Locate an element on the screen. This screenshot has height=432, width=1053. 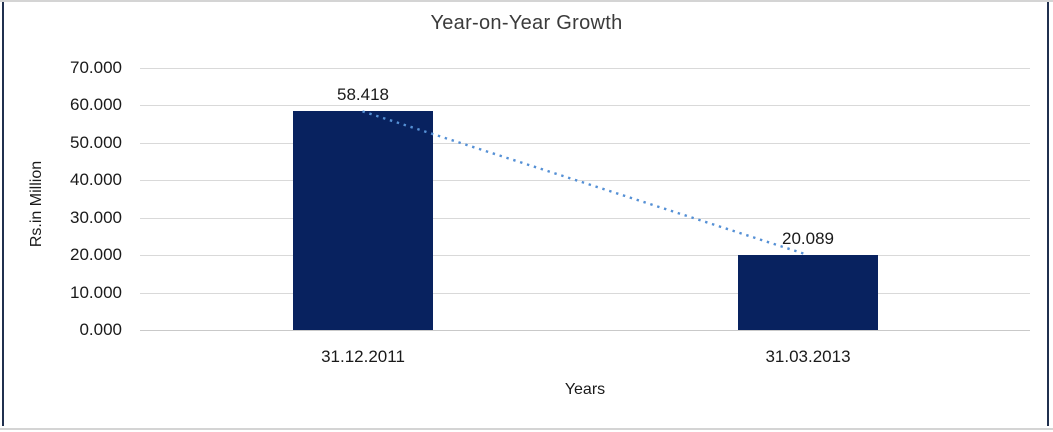
frame-bottom-border is located at coordinates (526, 429).